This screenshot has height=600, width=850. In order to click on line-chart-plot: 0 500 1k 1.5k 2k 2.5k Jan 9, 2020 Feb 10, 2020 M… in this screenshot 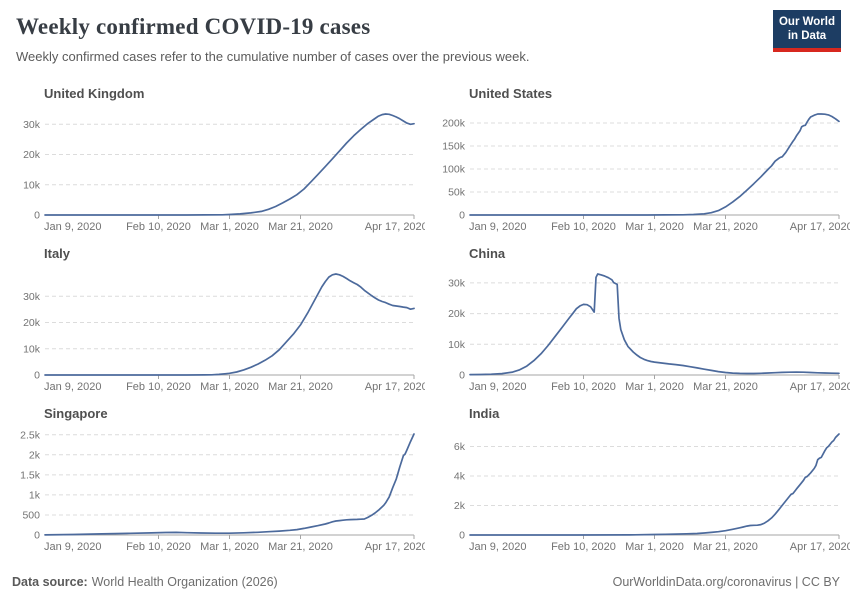, I will do `click(222, 491)`.